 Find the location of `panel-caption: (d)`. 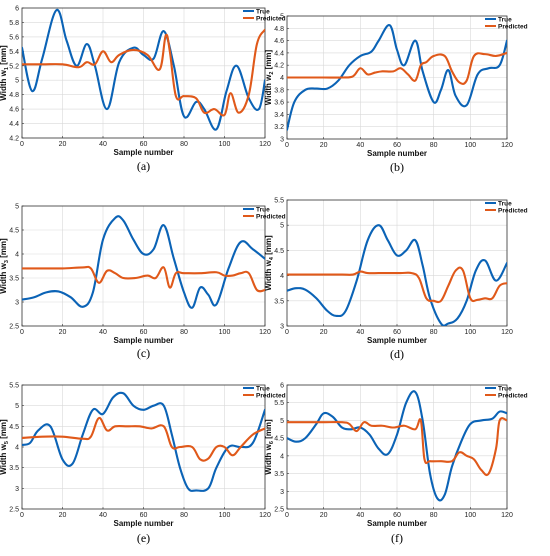

panel-caption: (d) is located at coordinates (397, 354).